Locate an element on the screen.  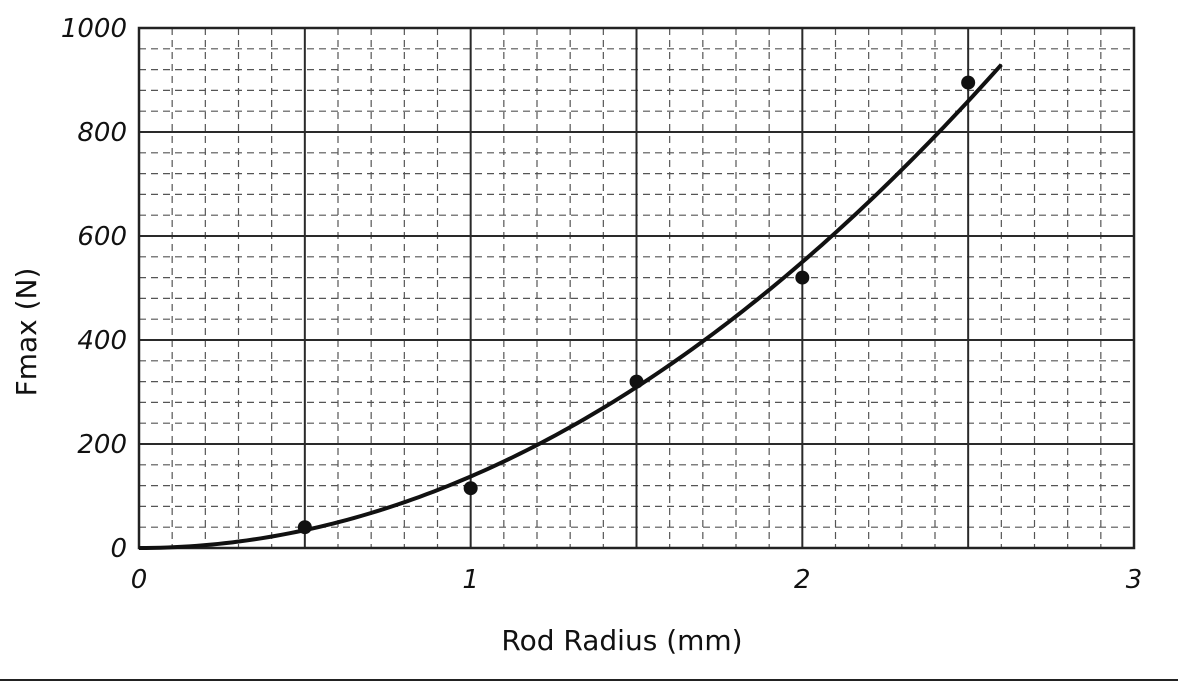
y-tick-label: 0 is located at coordinates (118, 549).